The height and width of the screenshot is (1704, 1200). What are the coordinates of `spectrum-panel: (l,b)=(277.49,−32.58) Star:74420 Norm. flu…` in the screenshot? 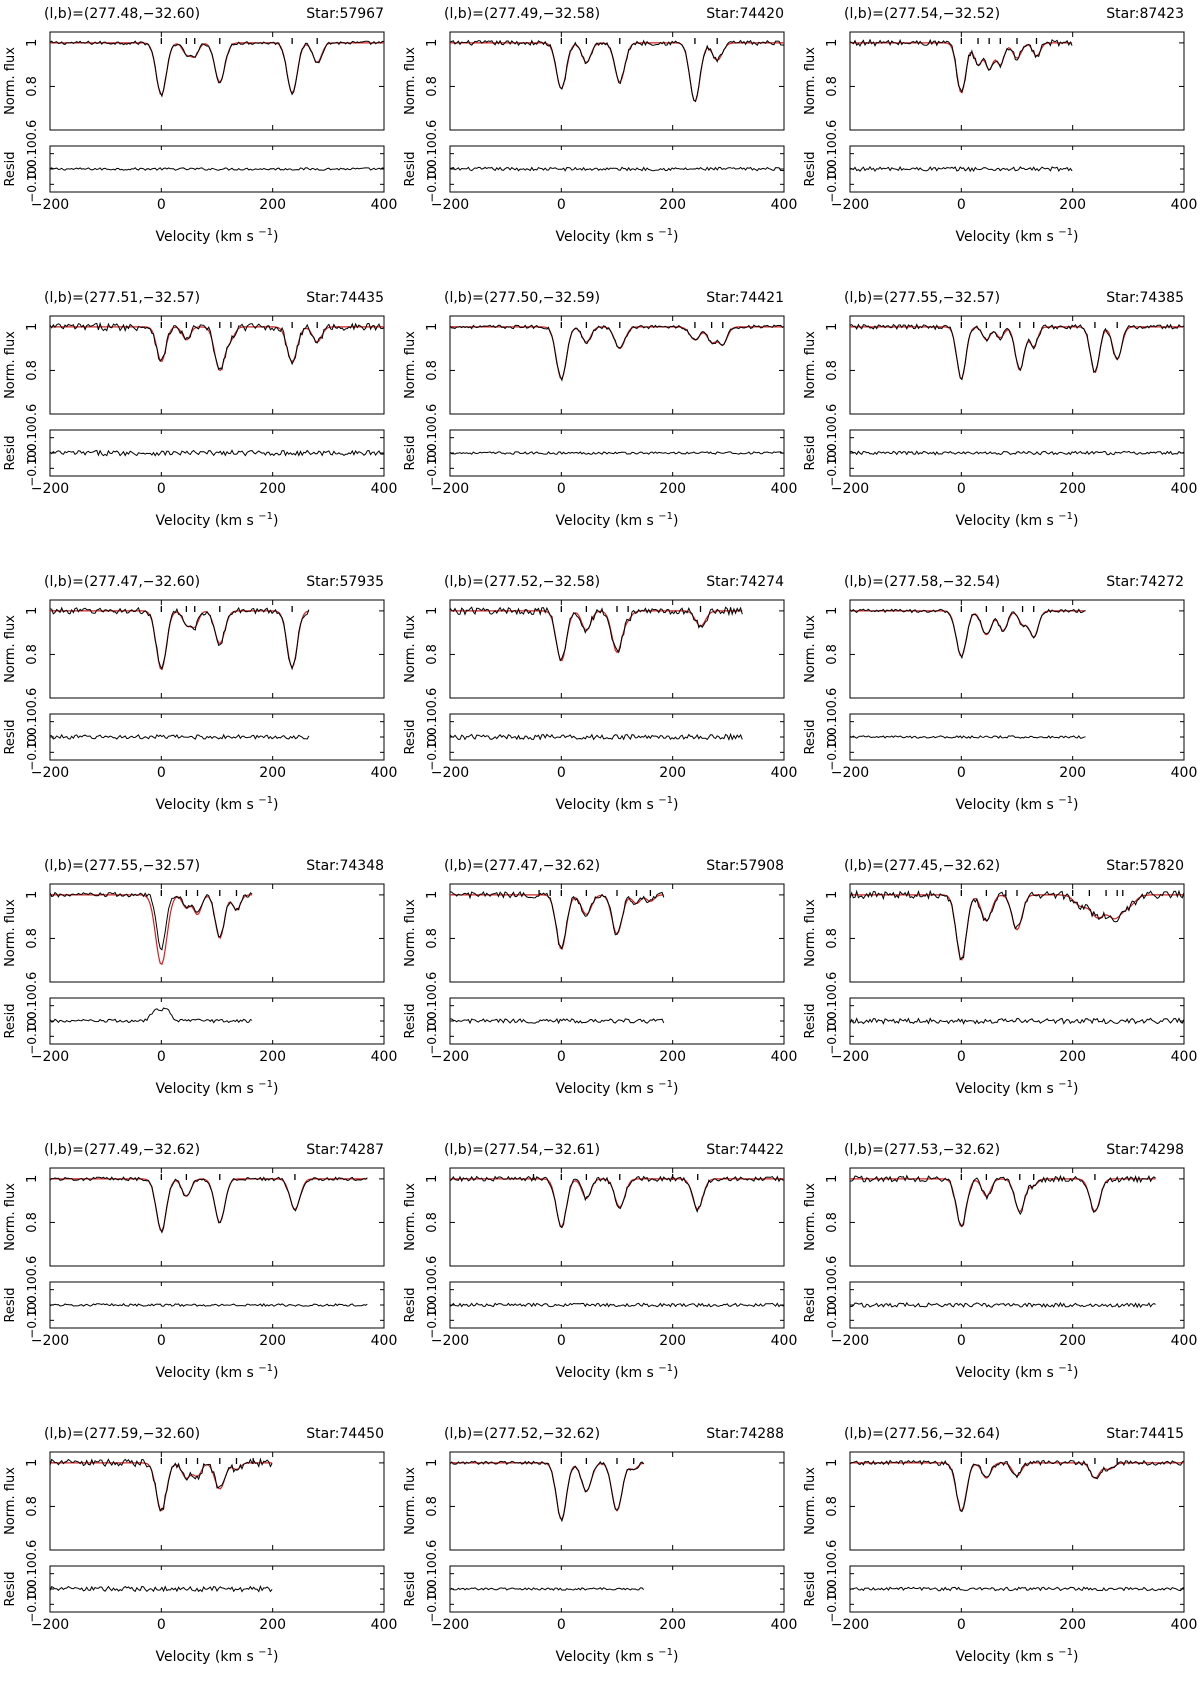 It's located at (600, 142).